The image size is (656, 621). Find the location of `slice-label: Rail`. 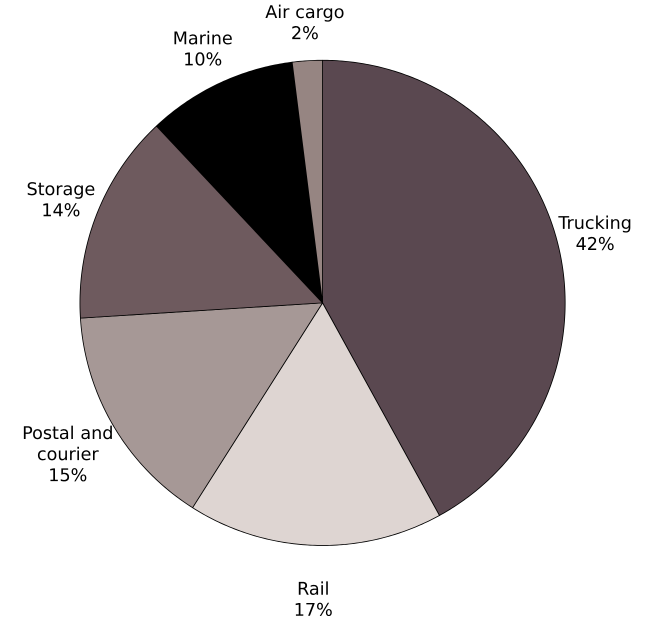

slice-label: Rail is located at coordinates (313, 588).